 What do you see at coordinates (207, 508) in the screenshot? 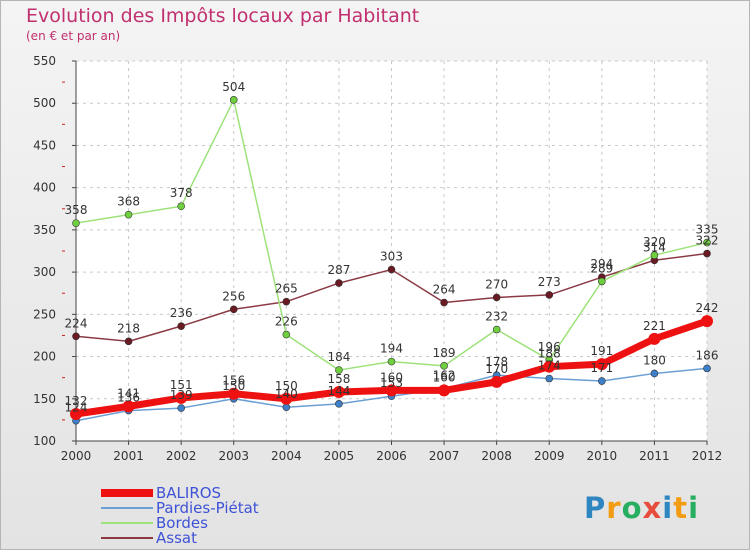
I see `legend-label: Pardies-Piétat` at bounding box center [207, 508].